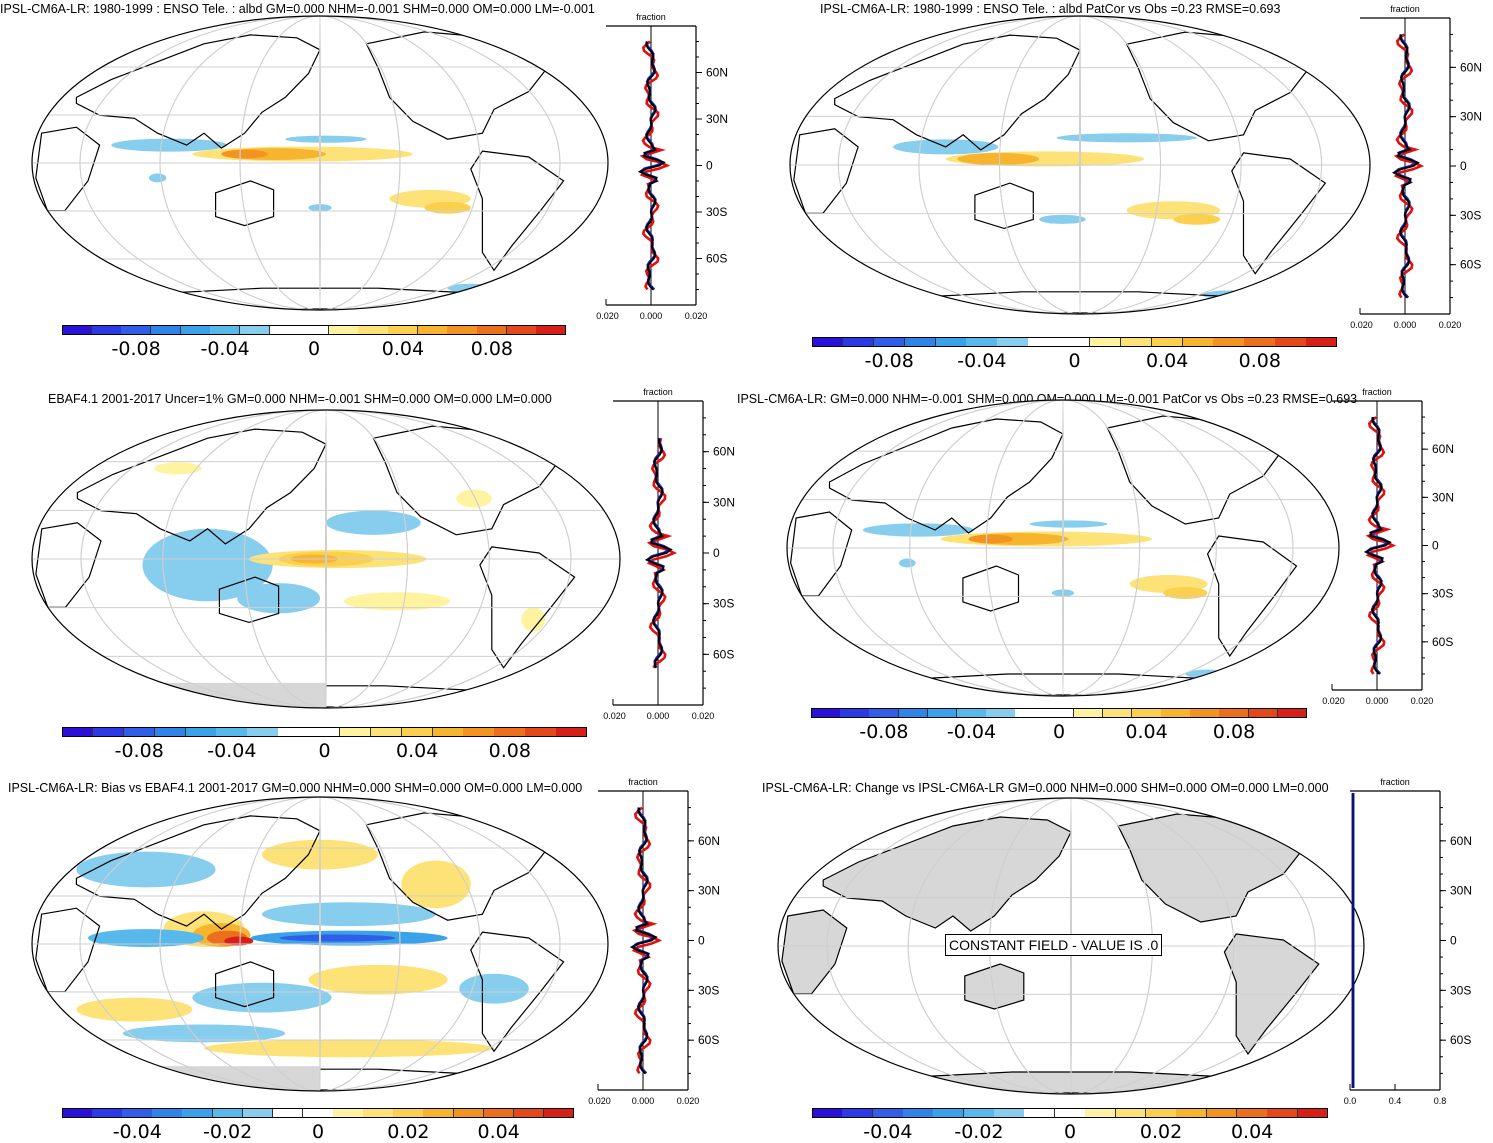 This screenshot has height=1143, width=1493. Describe the element at coordinates (1405, 9) in the screenshot. I see `zonal-header: fraction` at that location.